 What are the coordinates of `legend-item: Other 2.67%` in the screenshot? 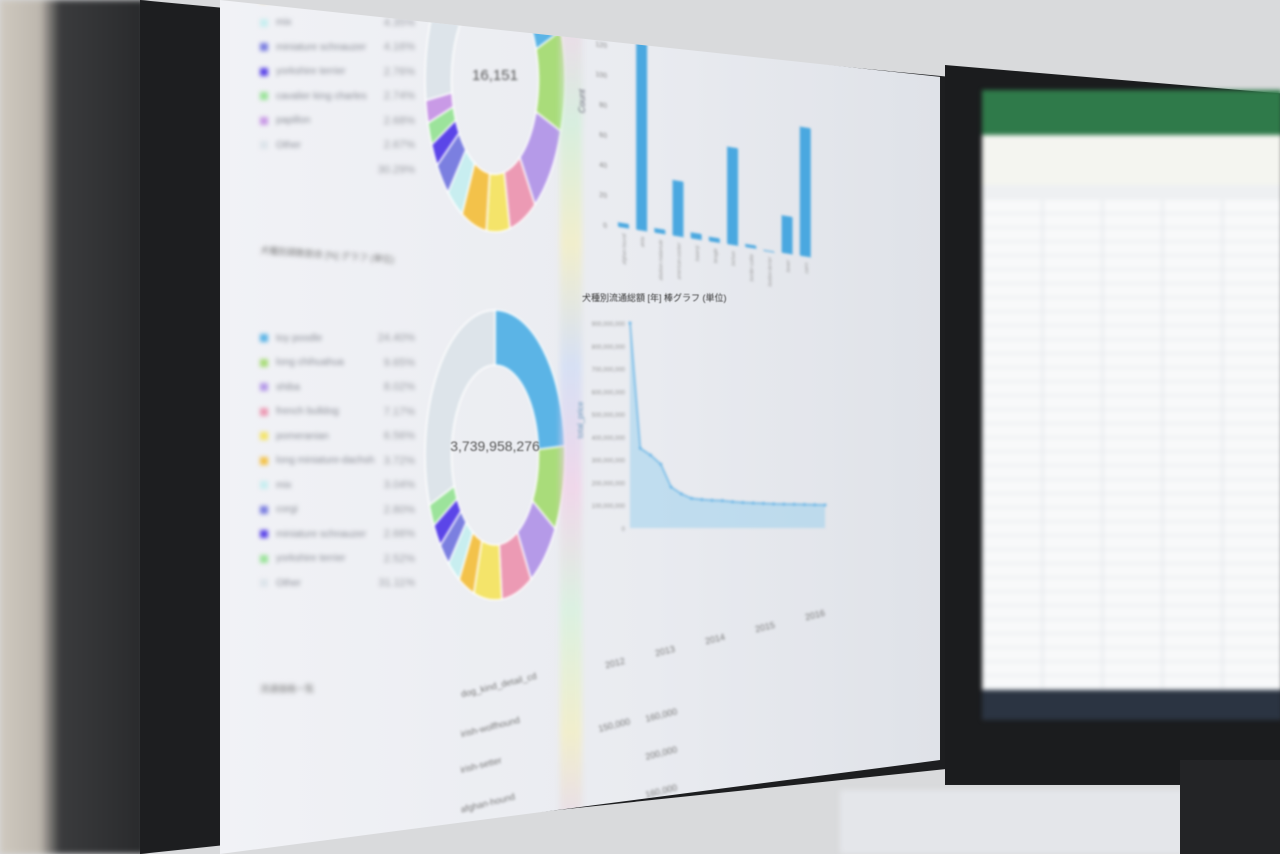 It's located at (337, 145).